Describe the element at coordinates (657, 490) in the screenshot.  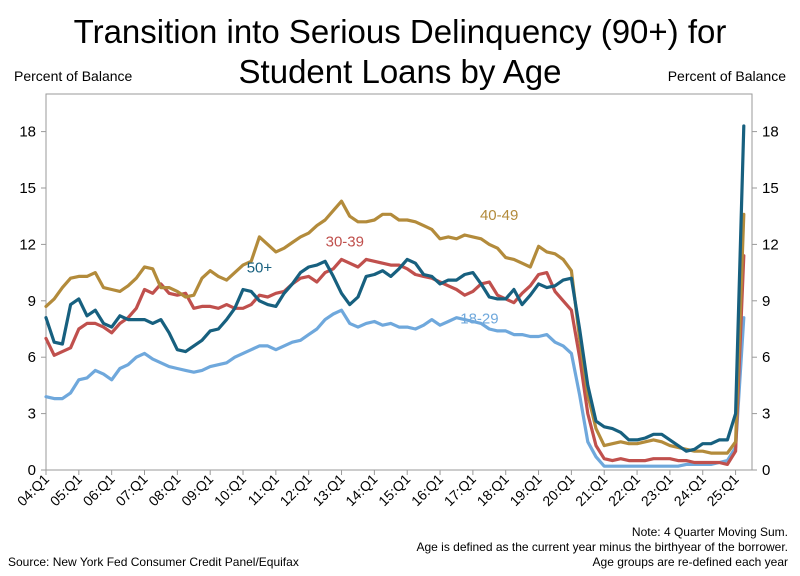
I see `x-tick-label: 23:Q1` at that location.